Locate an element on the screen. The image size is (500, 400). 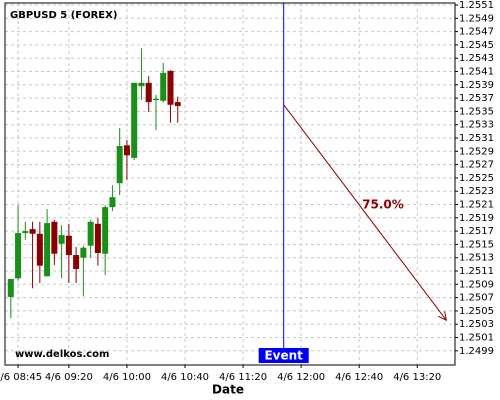
y-tick-label: 1.2541 is located at coordinates (476, 72).